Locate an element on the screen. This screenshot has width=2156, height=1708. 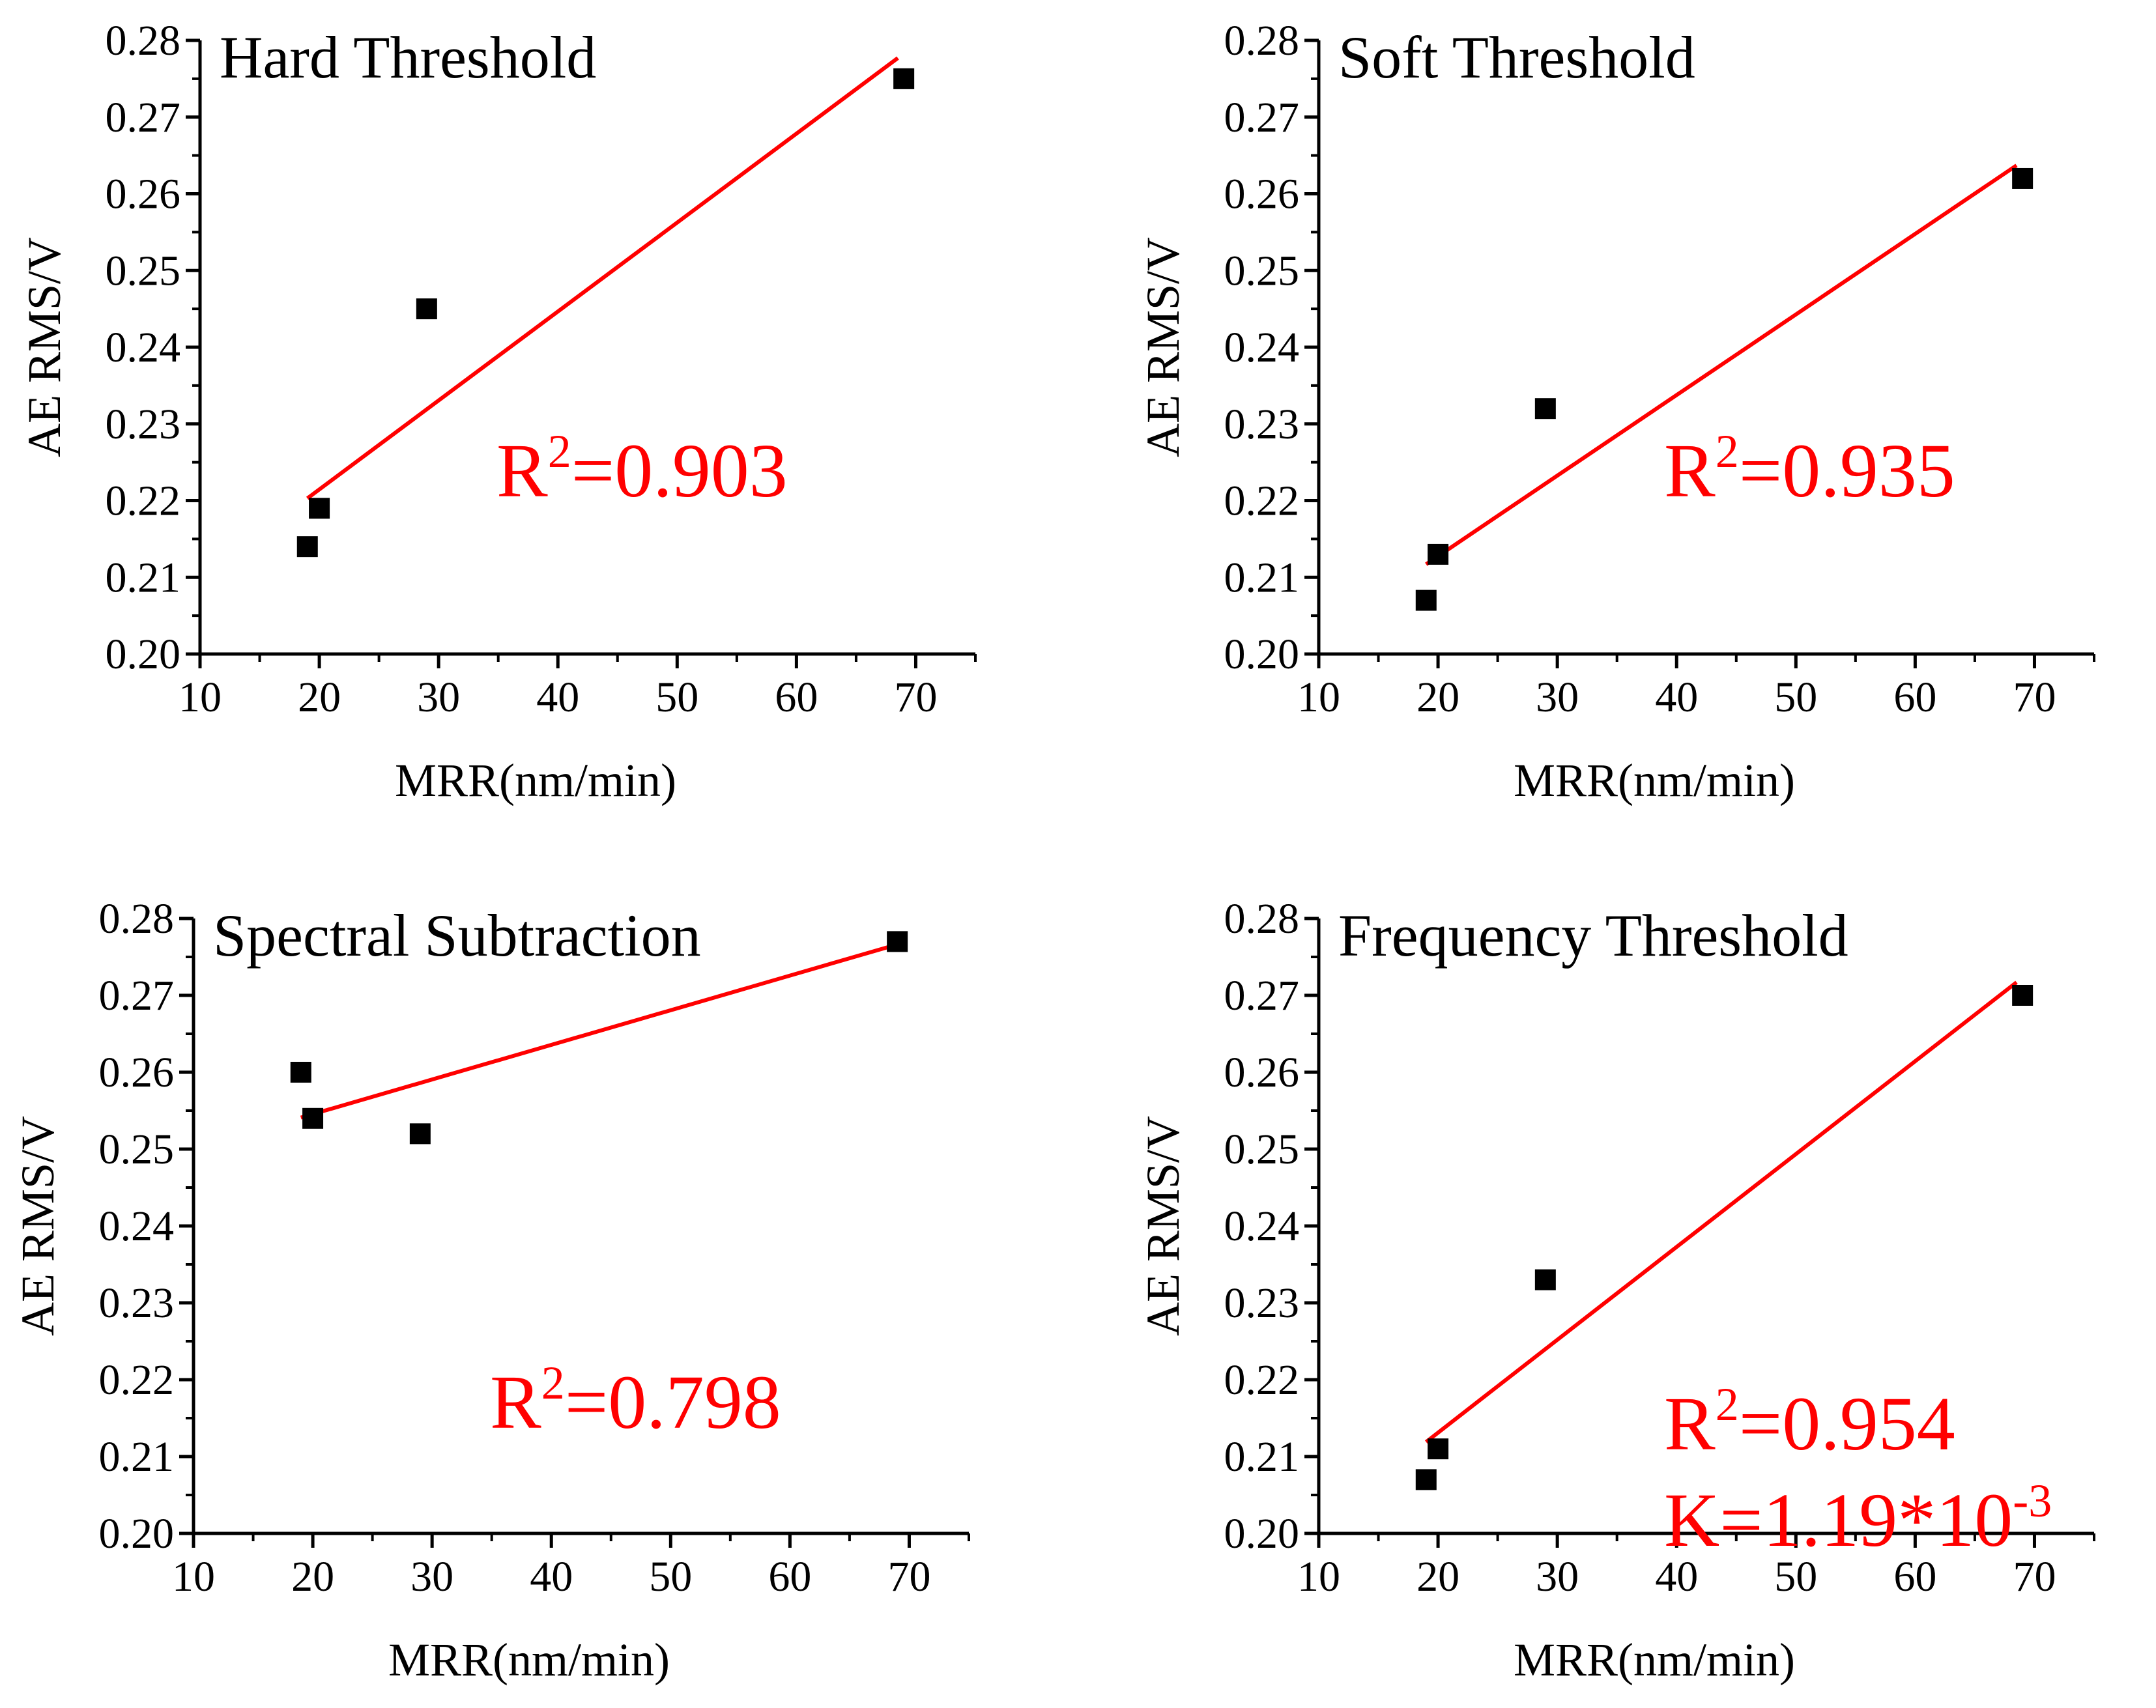
r-squared-value: =0.935 is located at coordinates (1847, 471).